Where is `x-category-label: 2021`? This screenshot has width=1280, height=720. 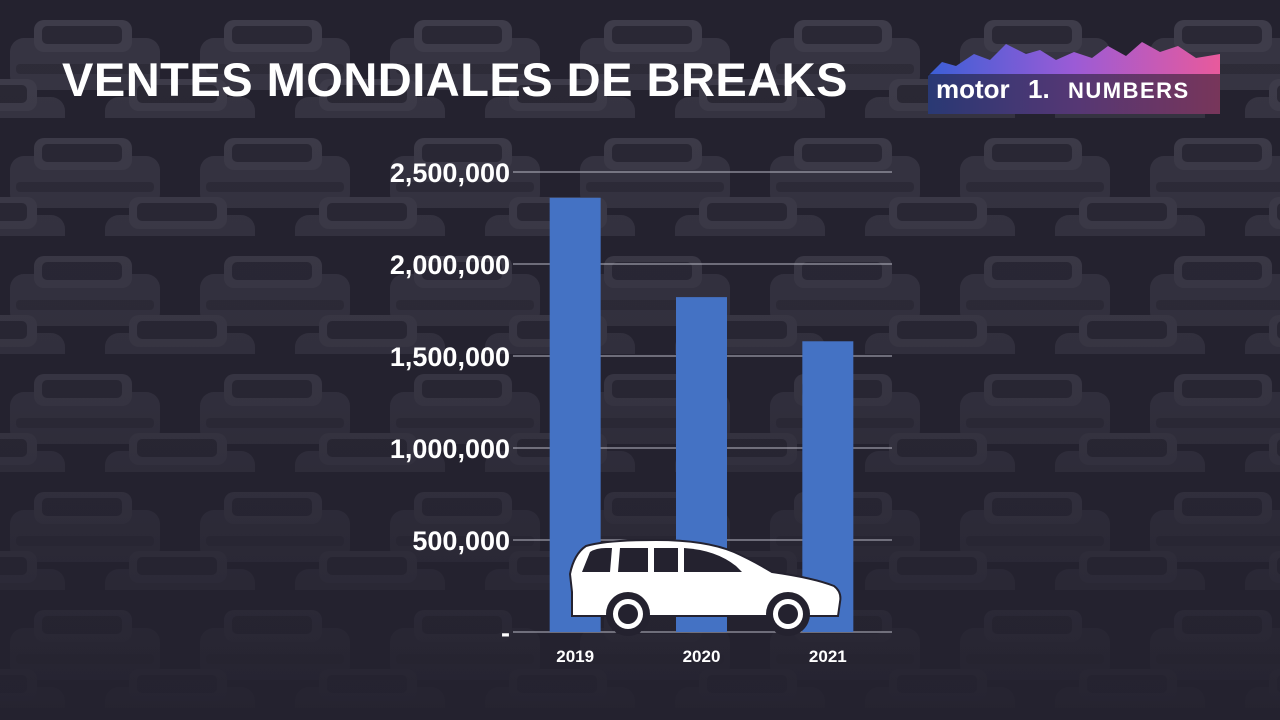 x-category-label: 2021 is located at coordinates (828, 656).